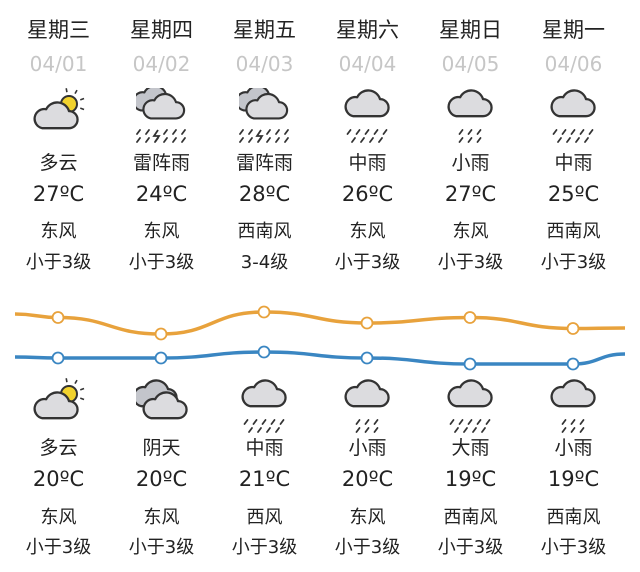 The image size is (640, 572). I want to click on high-temp: 28ºC, so click(264, 194).